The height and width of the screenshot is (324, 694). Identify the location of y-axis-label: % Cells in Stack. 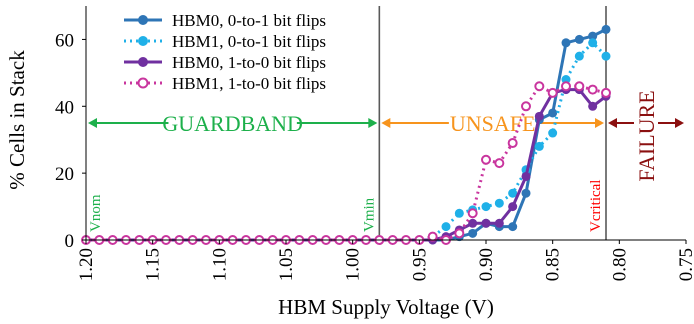
(17, 120).